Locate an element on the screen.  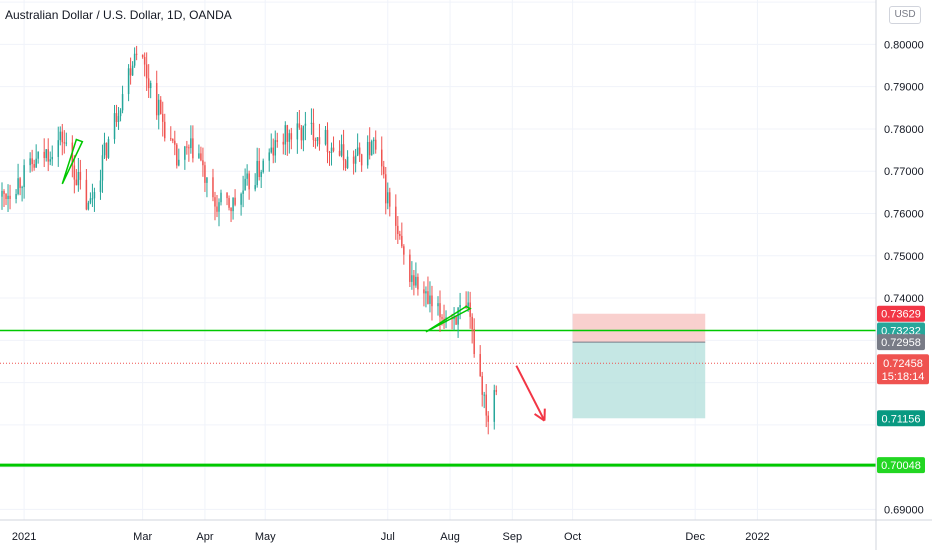
position-zones is located at coordinates (639, 366).